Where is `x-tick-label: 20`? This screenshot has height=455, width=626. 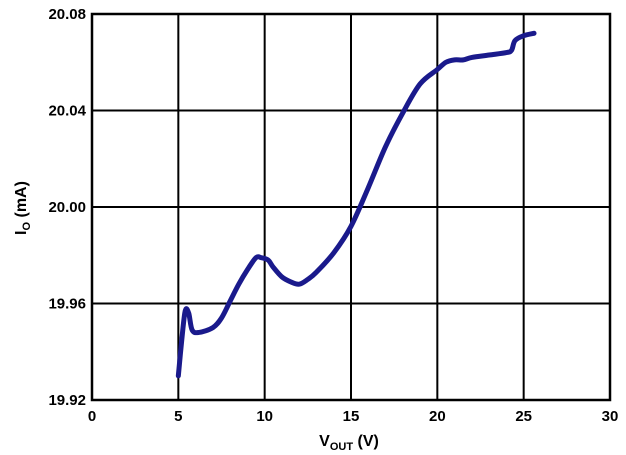
x-tick-label: 20 is located at coordinates (437, 416).